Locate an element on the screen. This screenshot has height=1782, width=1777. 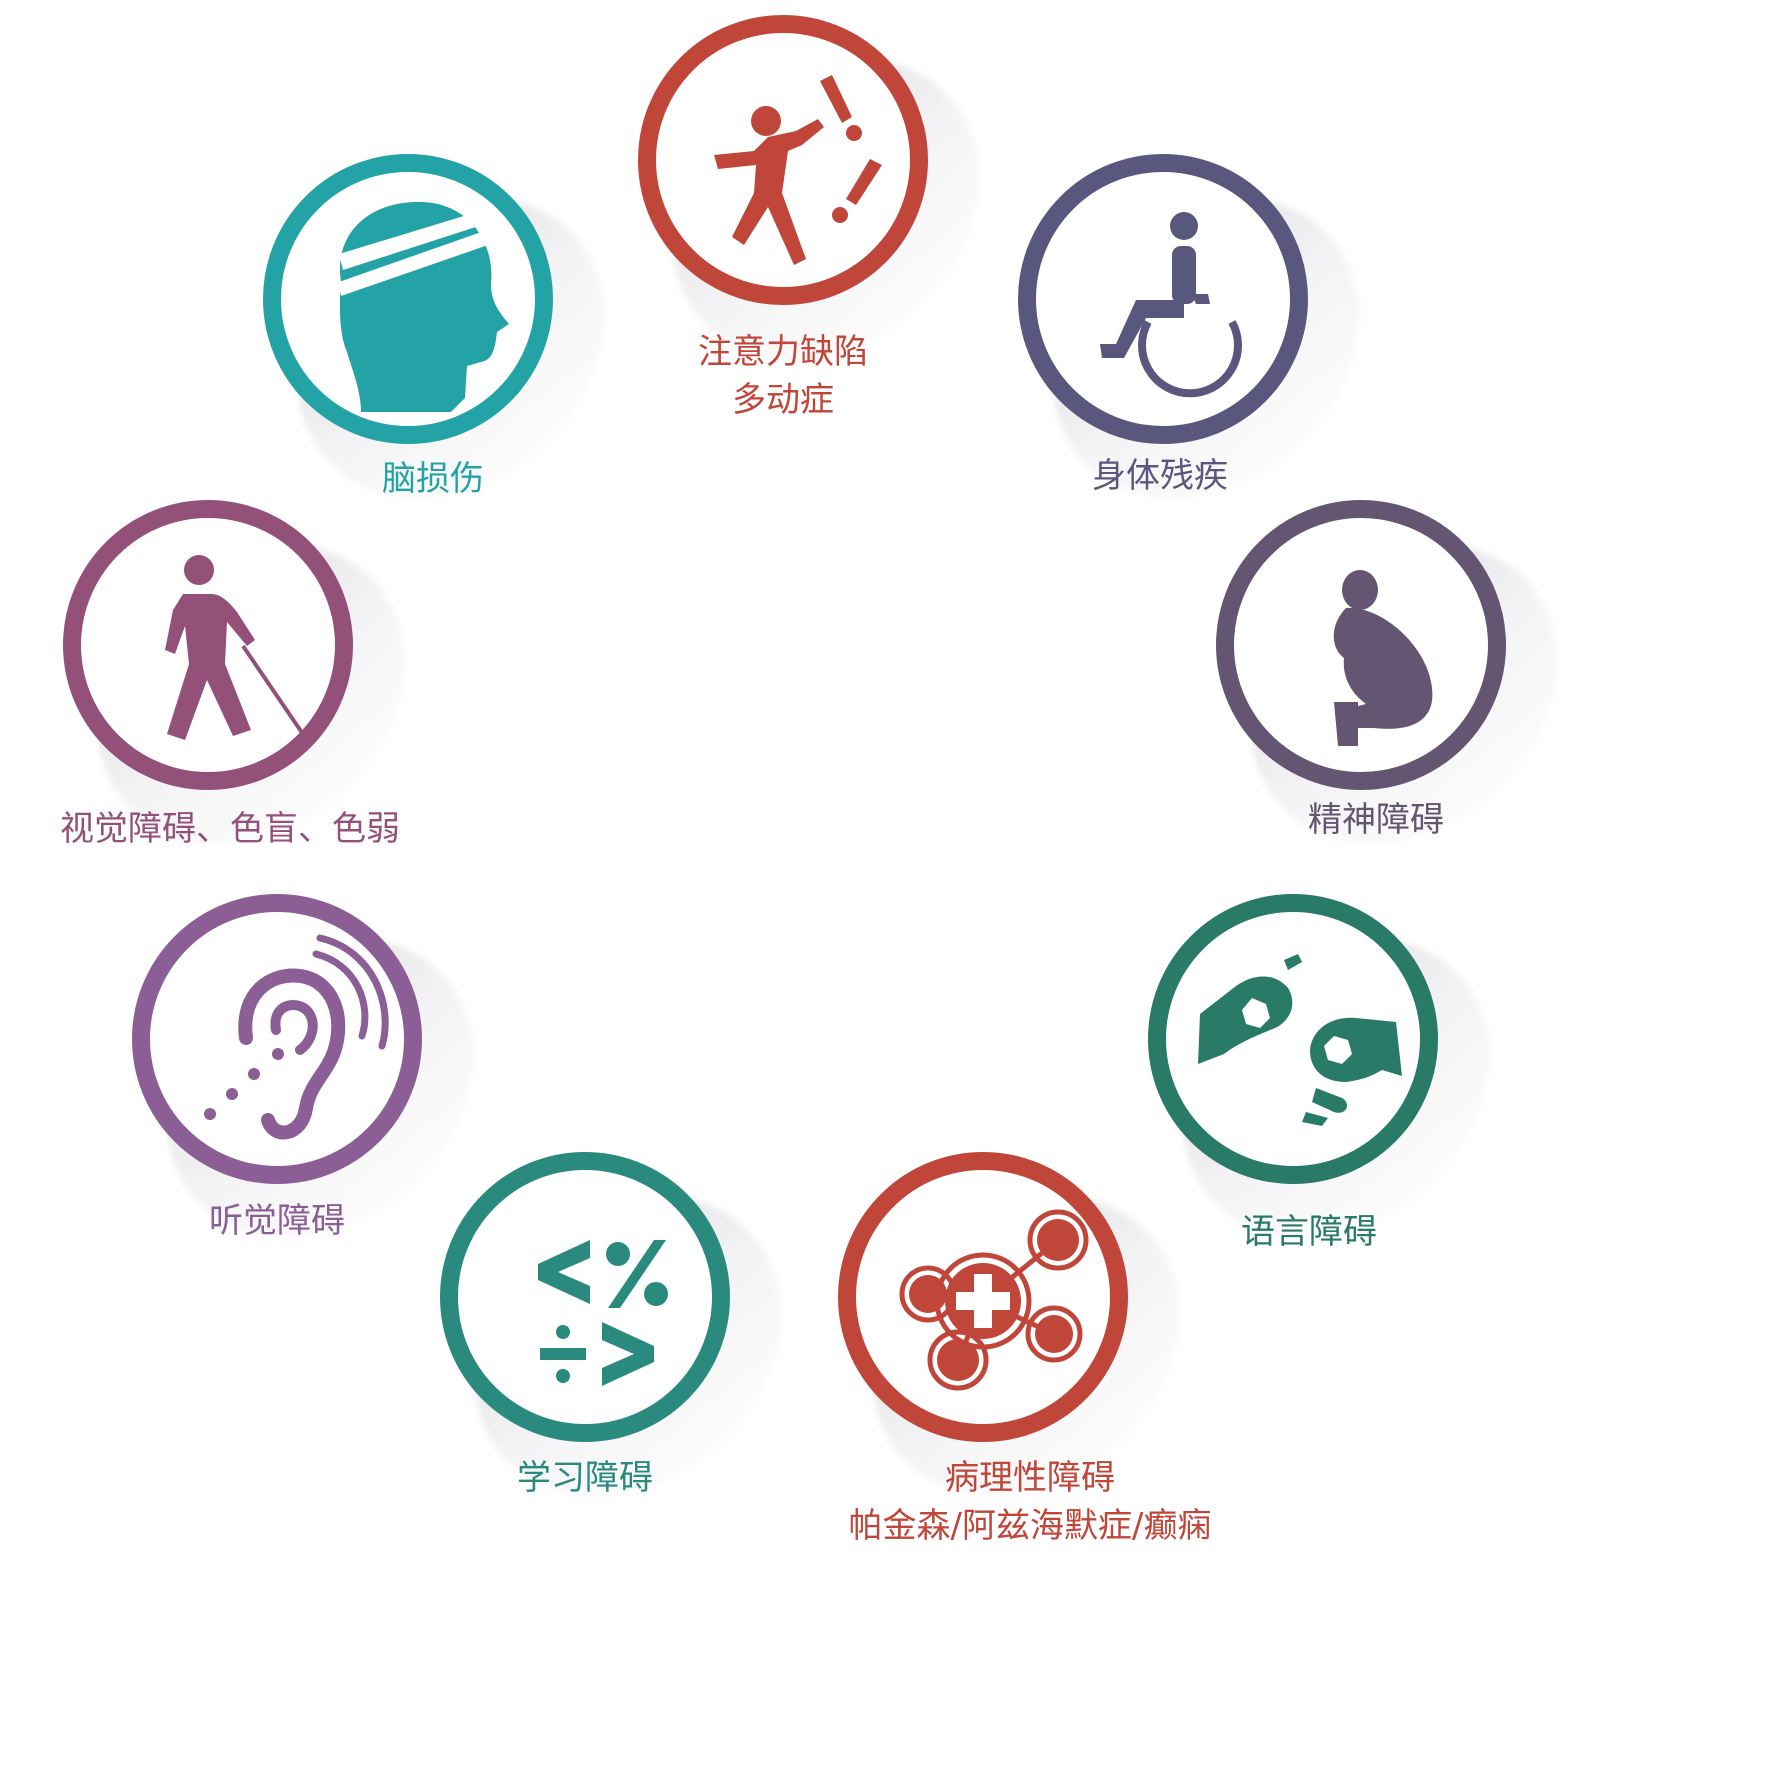
circle-language is located at coordinates (1293, 1039).